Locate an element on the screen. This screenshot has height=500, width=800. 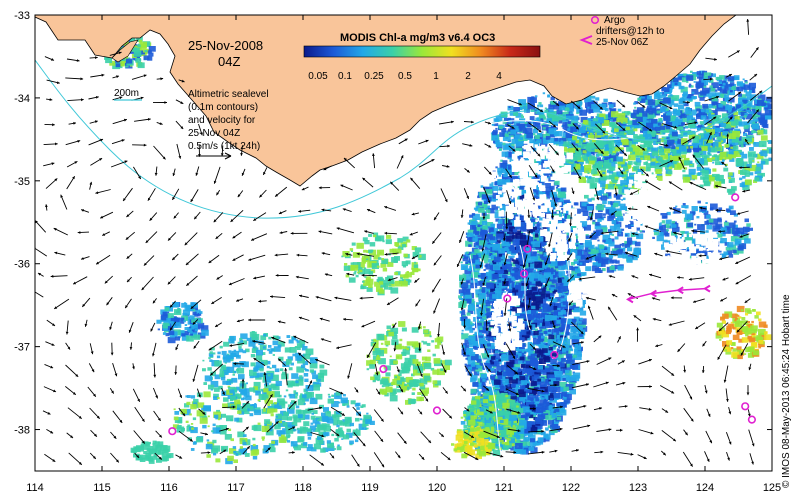
drifter-segment is located at coordinates (639, 296).